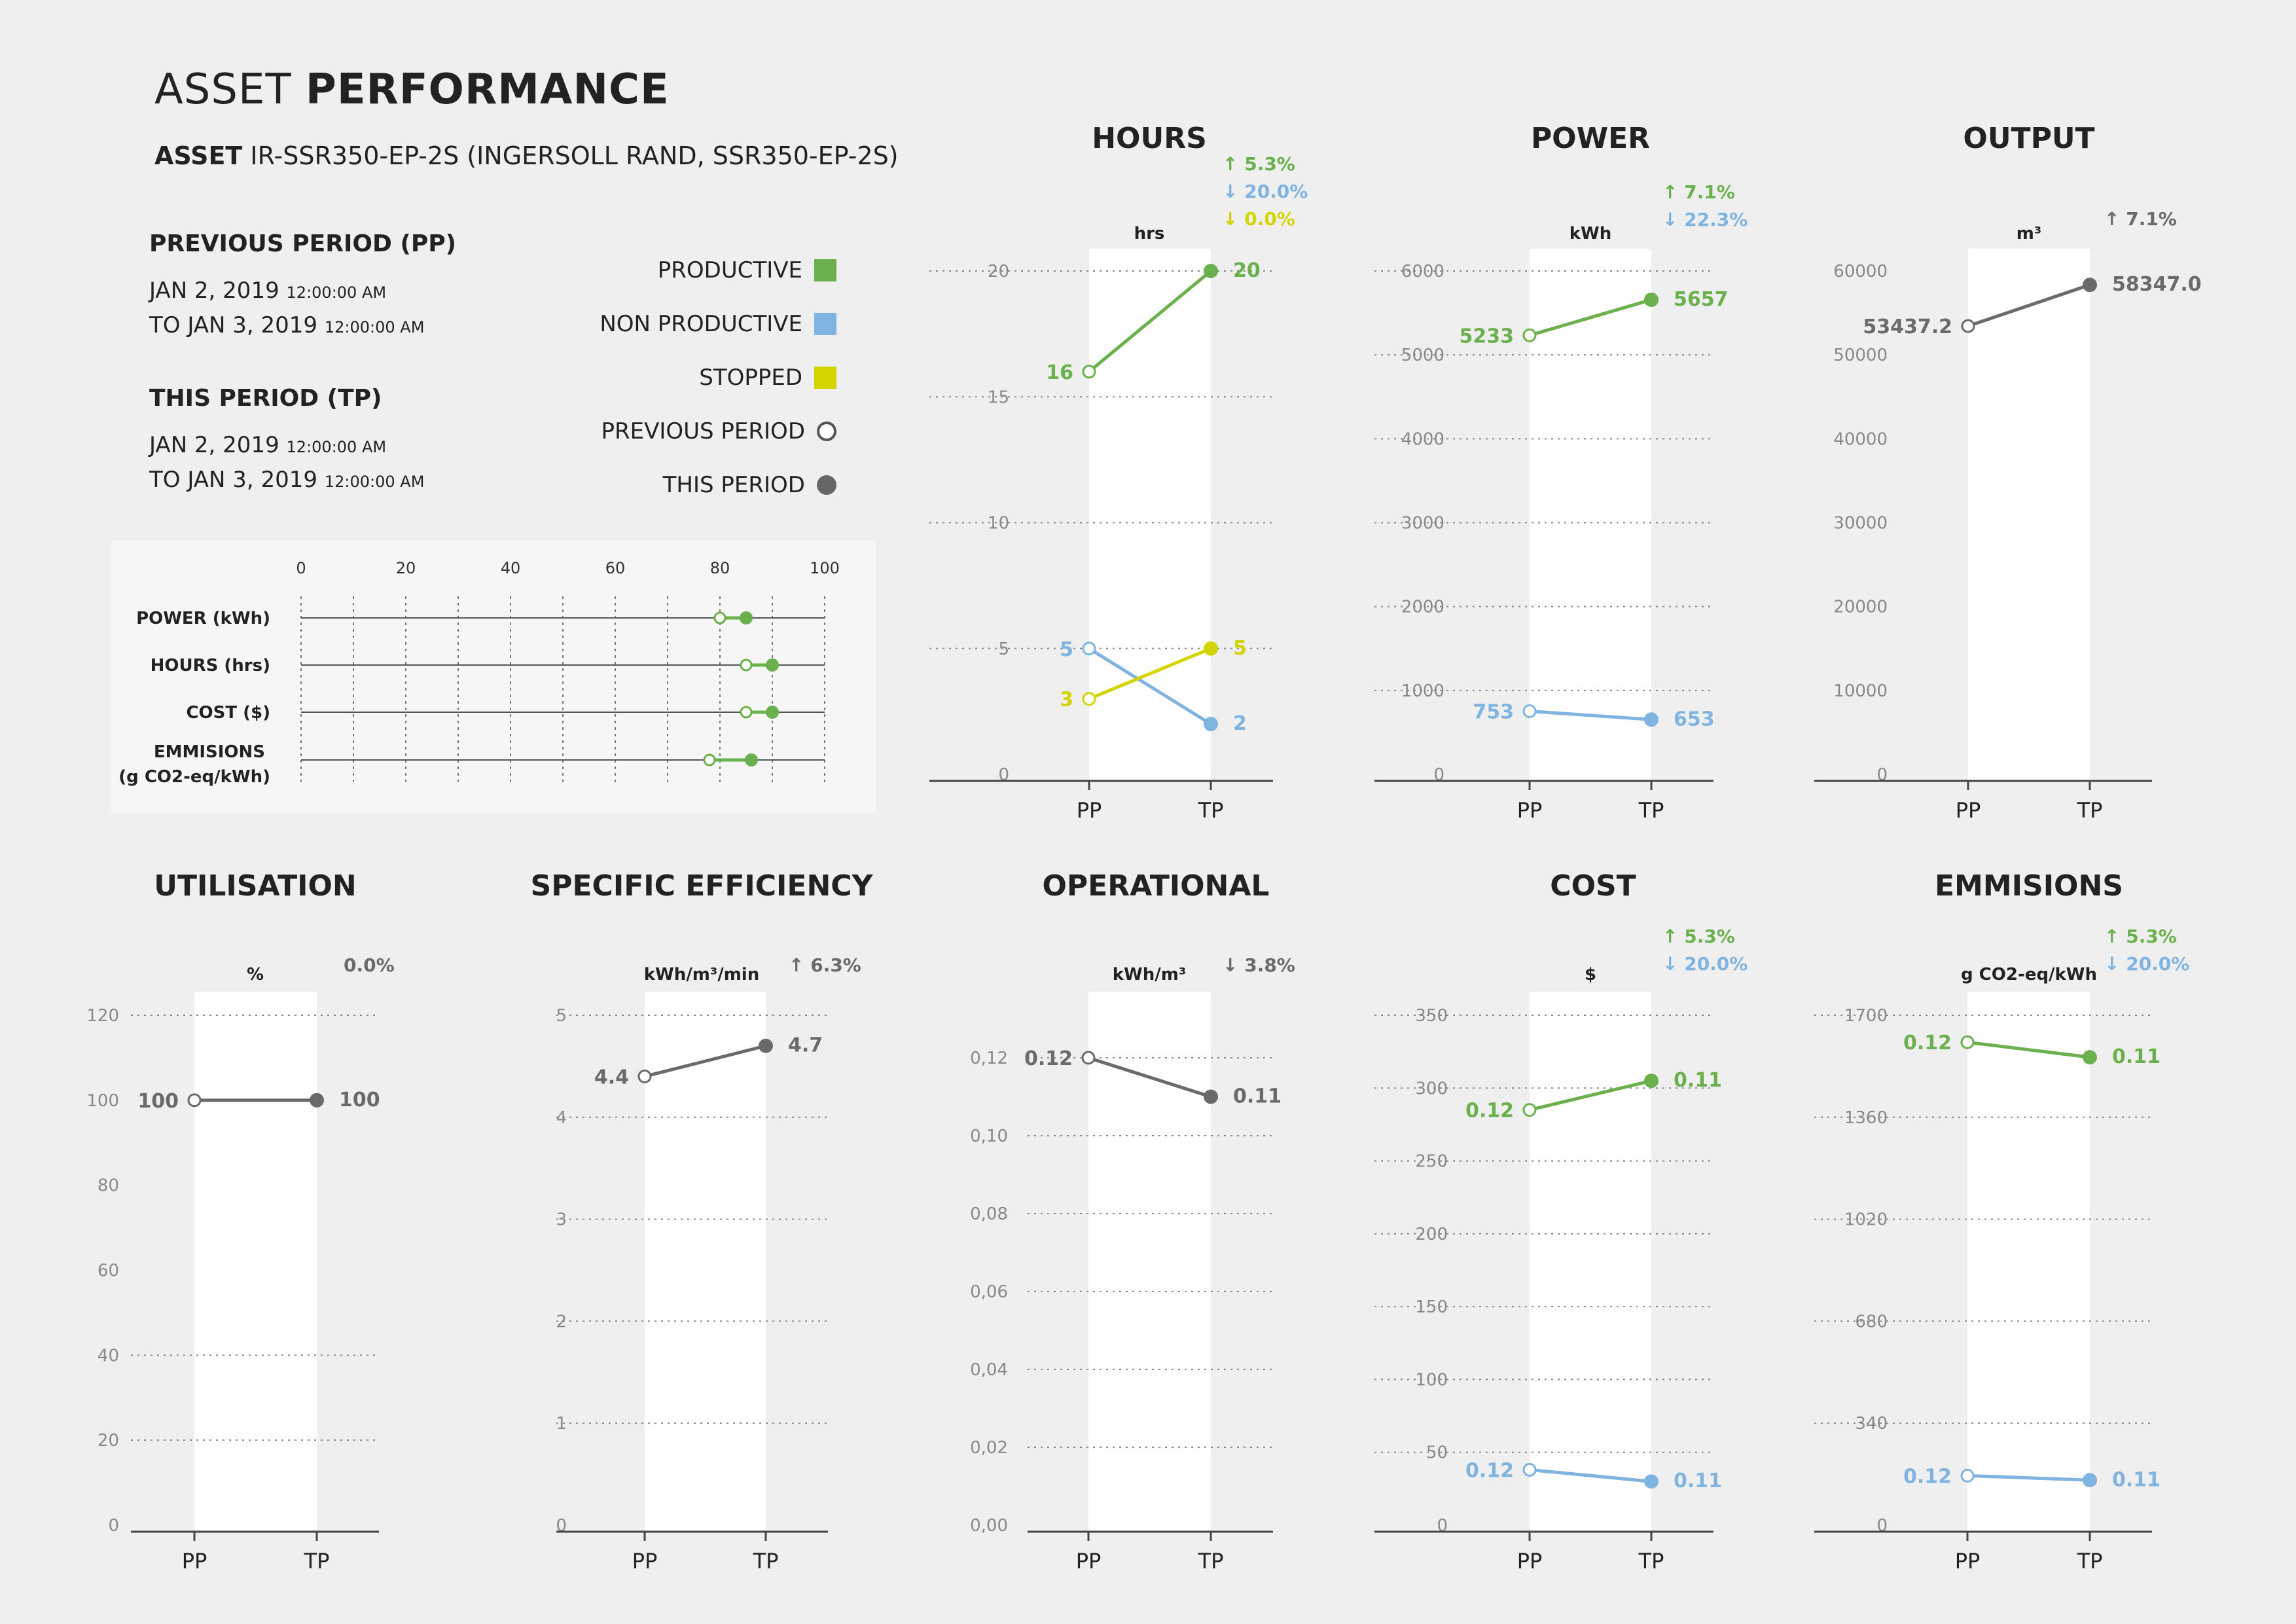 This screenshot has width=2296, height=1624. Describe the element at coordinates (336, 292) in the screenshot. I see `previous-period-from-time: 12:00:00 AM` at that location.